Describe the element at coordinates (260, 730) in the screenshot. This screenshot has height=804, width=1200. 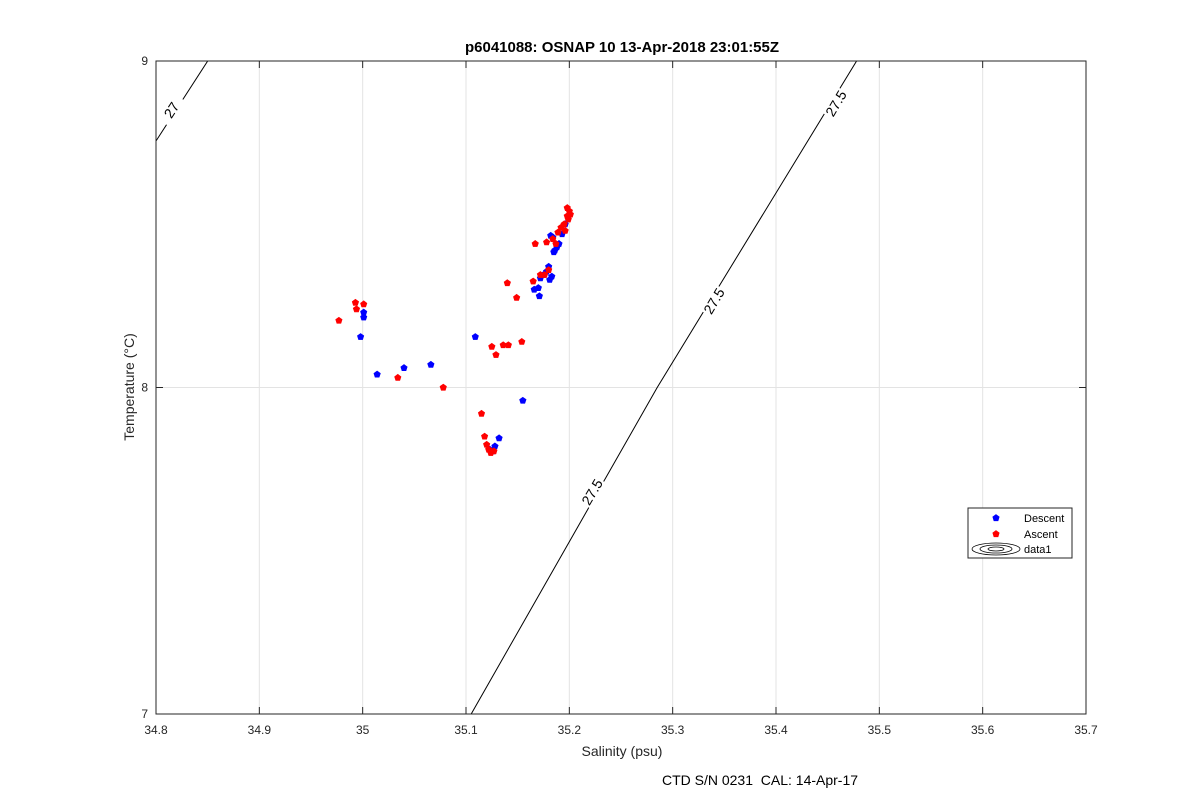
I see `x-tick-label: 34.9` at that location.